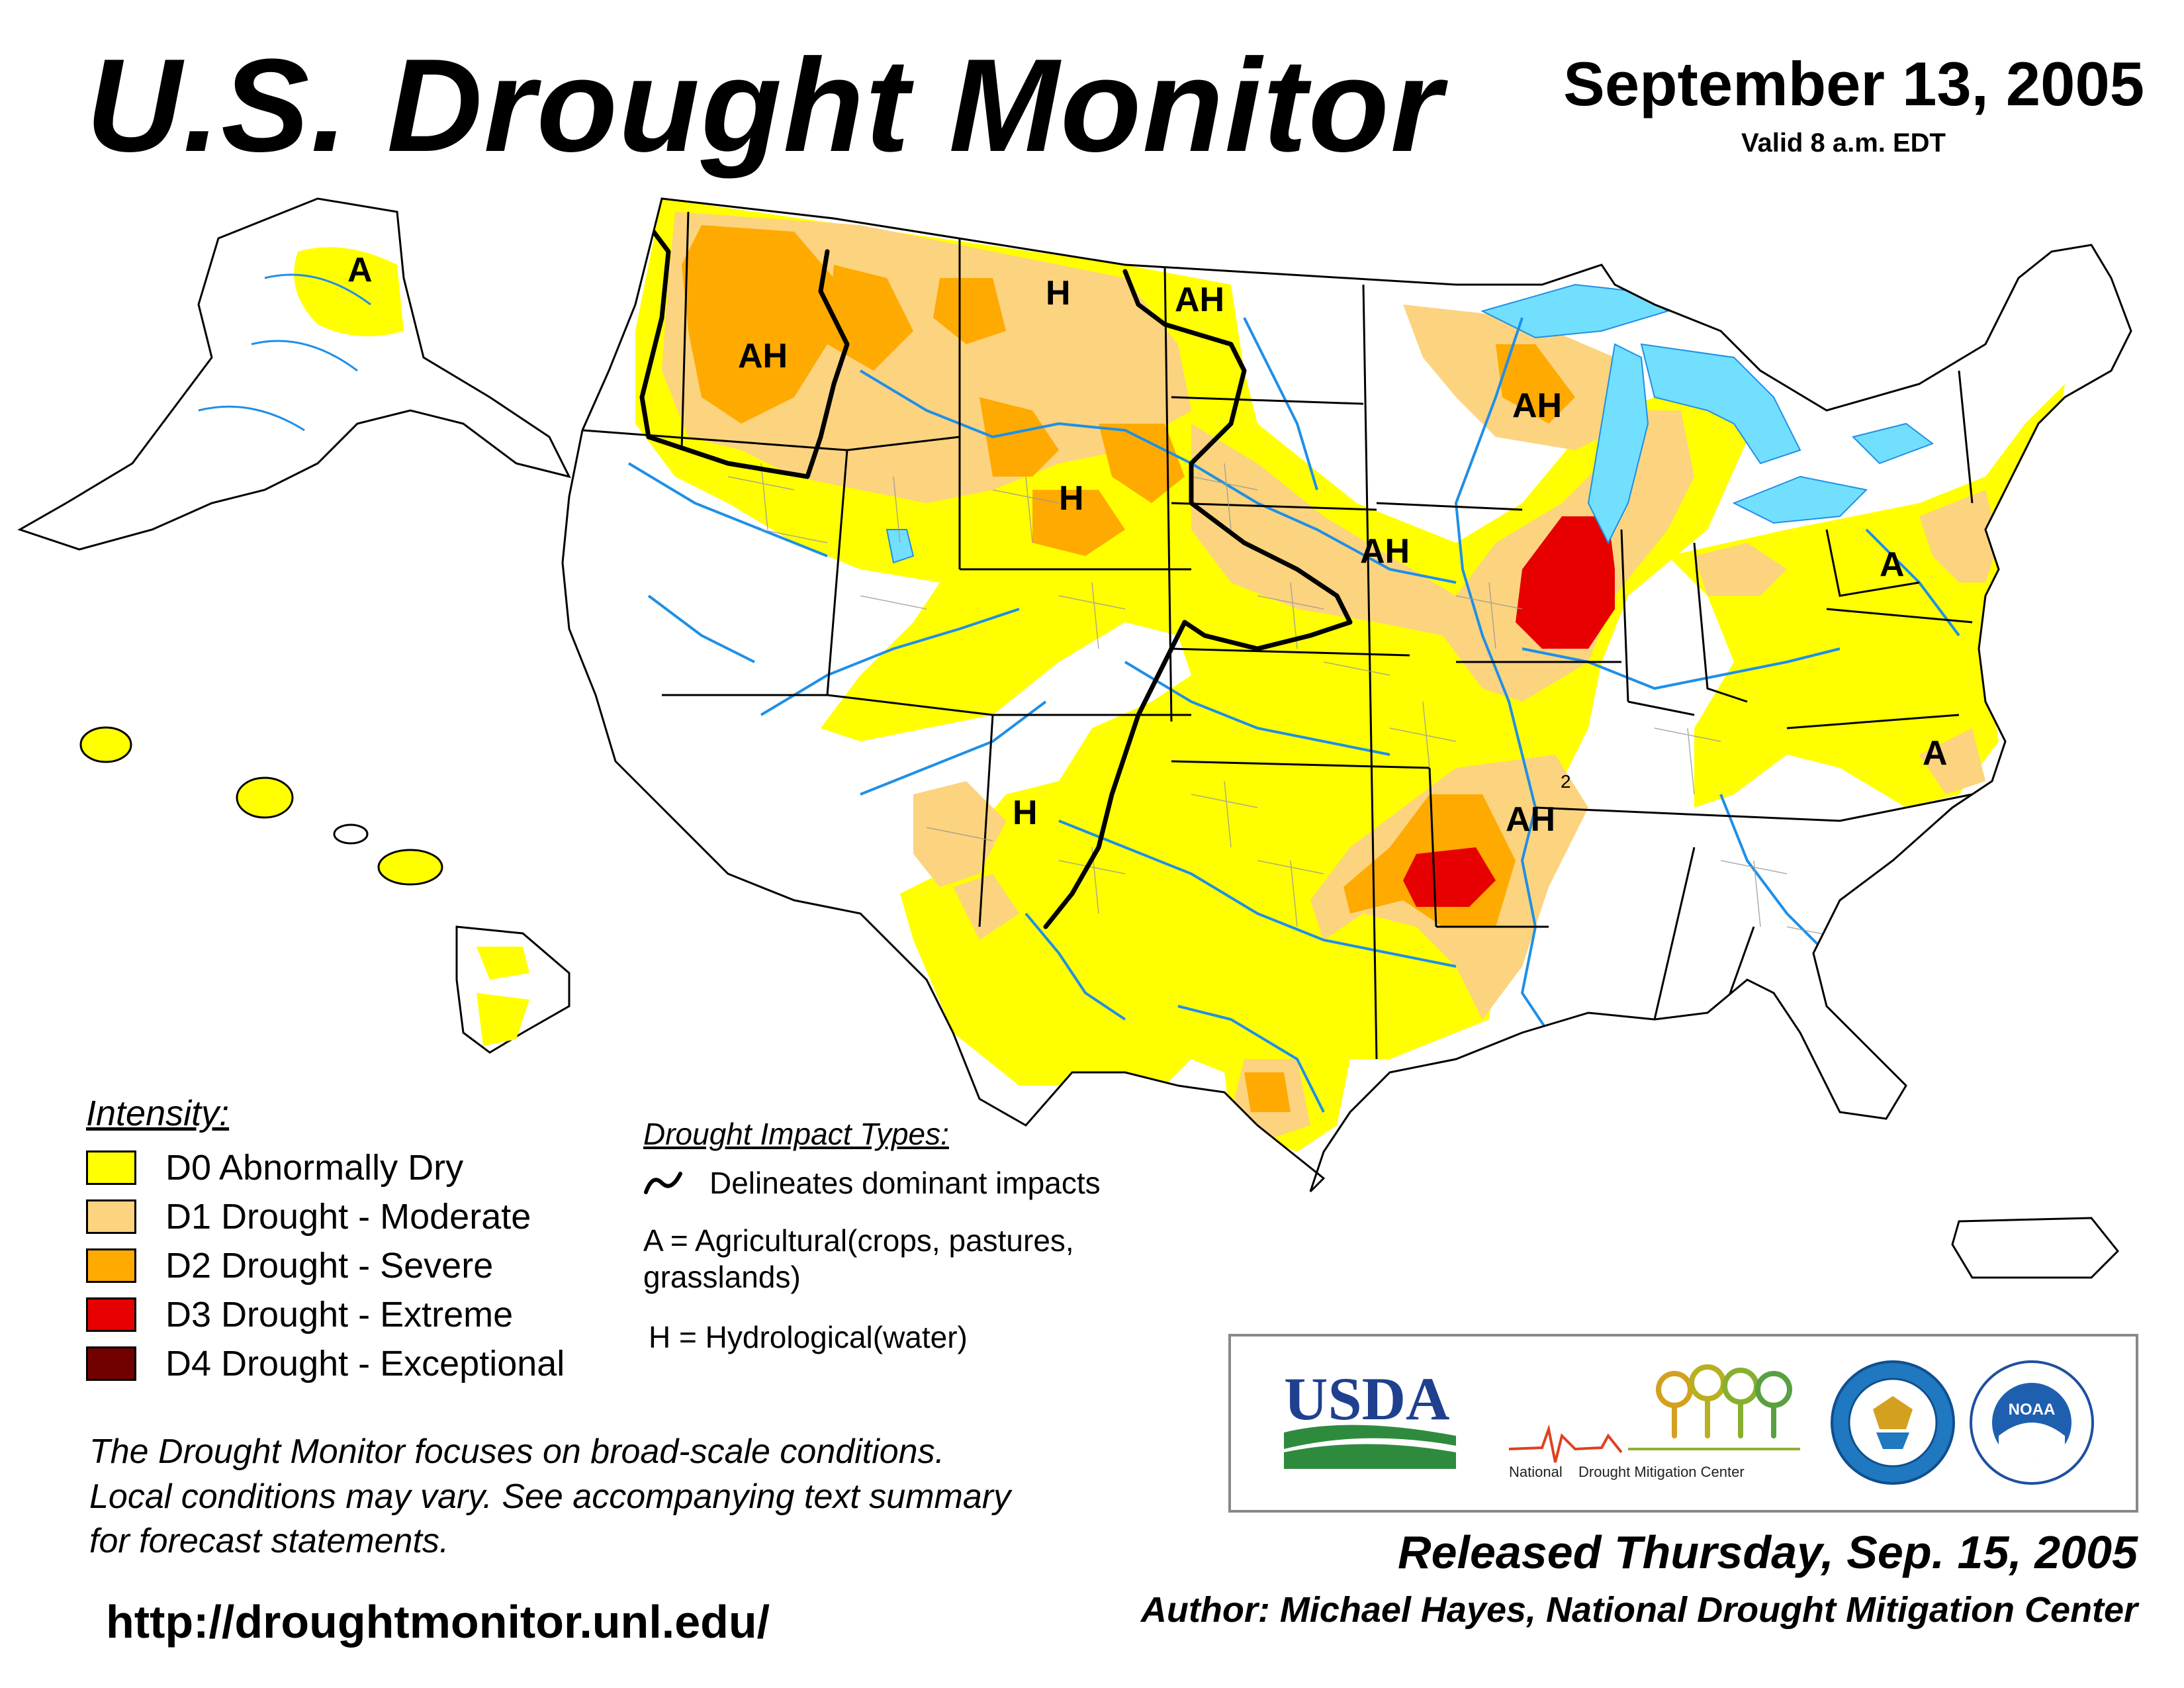 The image size is (2184, 1688). Describe the element at coordinates (1768, 1552) in the screenshot. I see `release-date: Released Thursday, Sep. 15, 2005` at that location.